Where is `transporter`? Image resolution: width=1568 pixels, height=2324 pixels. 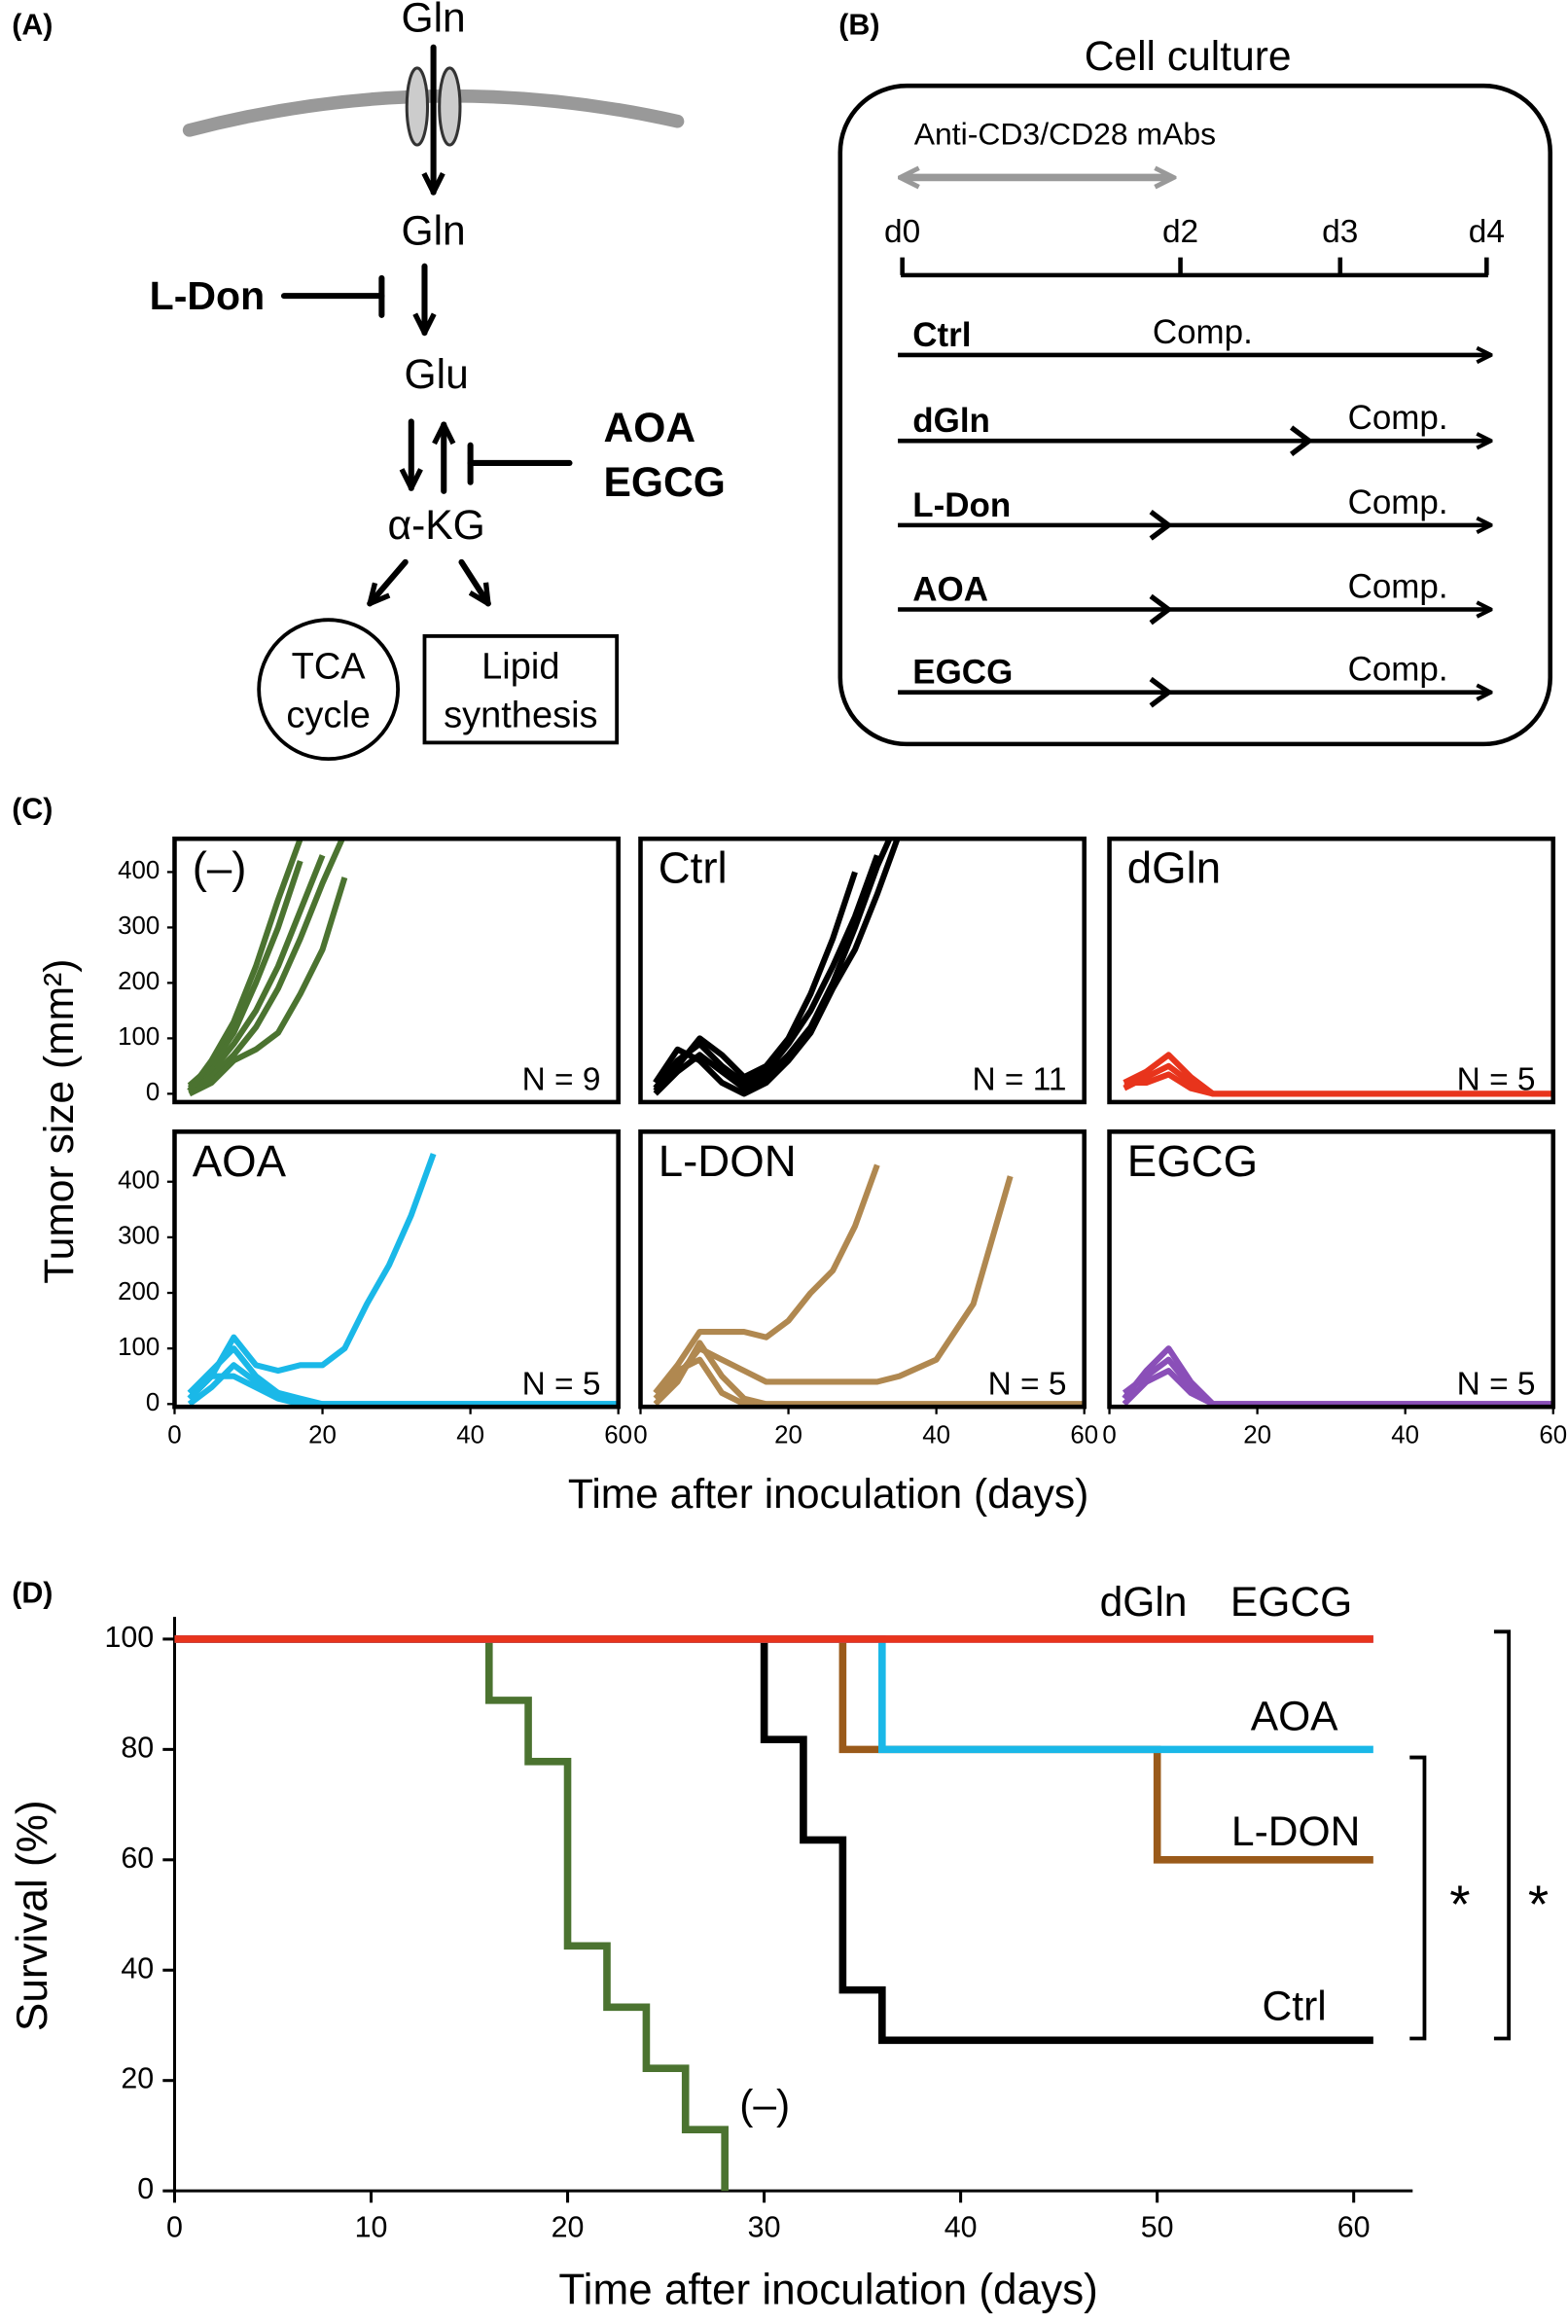
transporter is located at coordinates (450, 106).